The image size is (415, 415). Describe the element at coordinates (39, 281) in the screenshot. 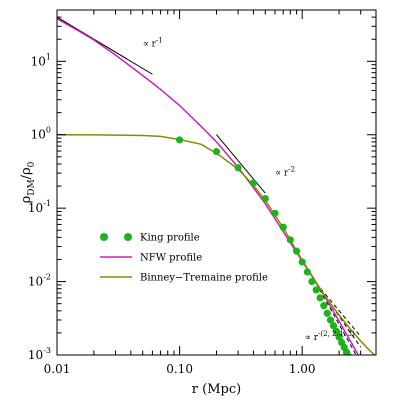

I see `y-tick-label: 10⁻²` at that location.